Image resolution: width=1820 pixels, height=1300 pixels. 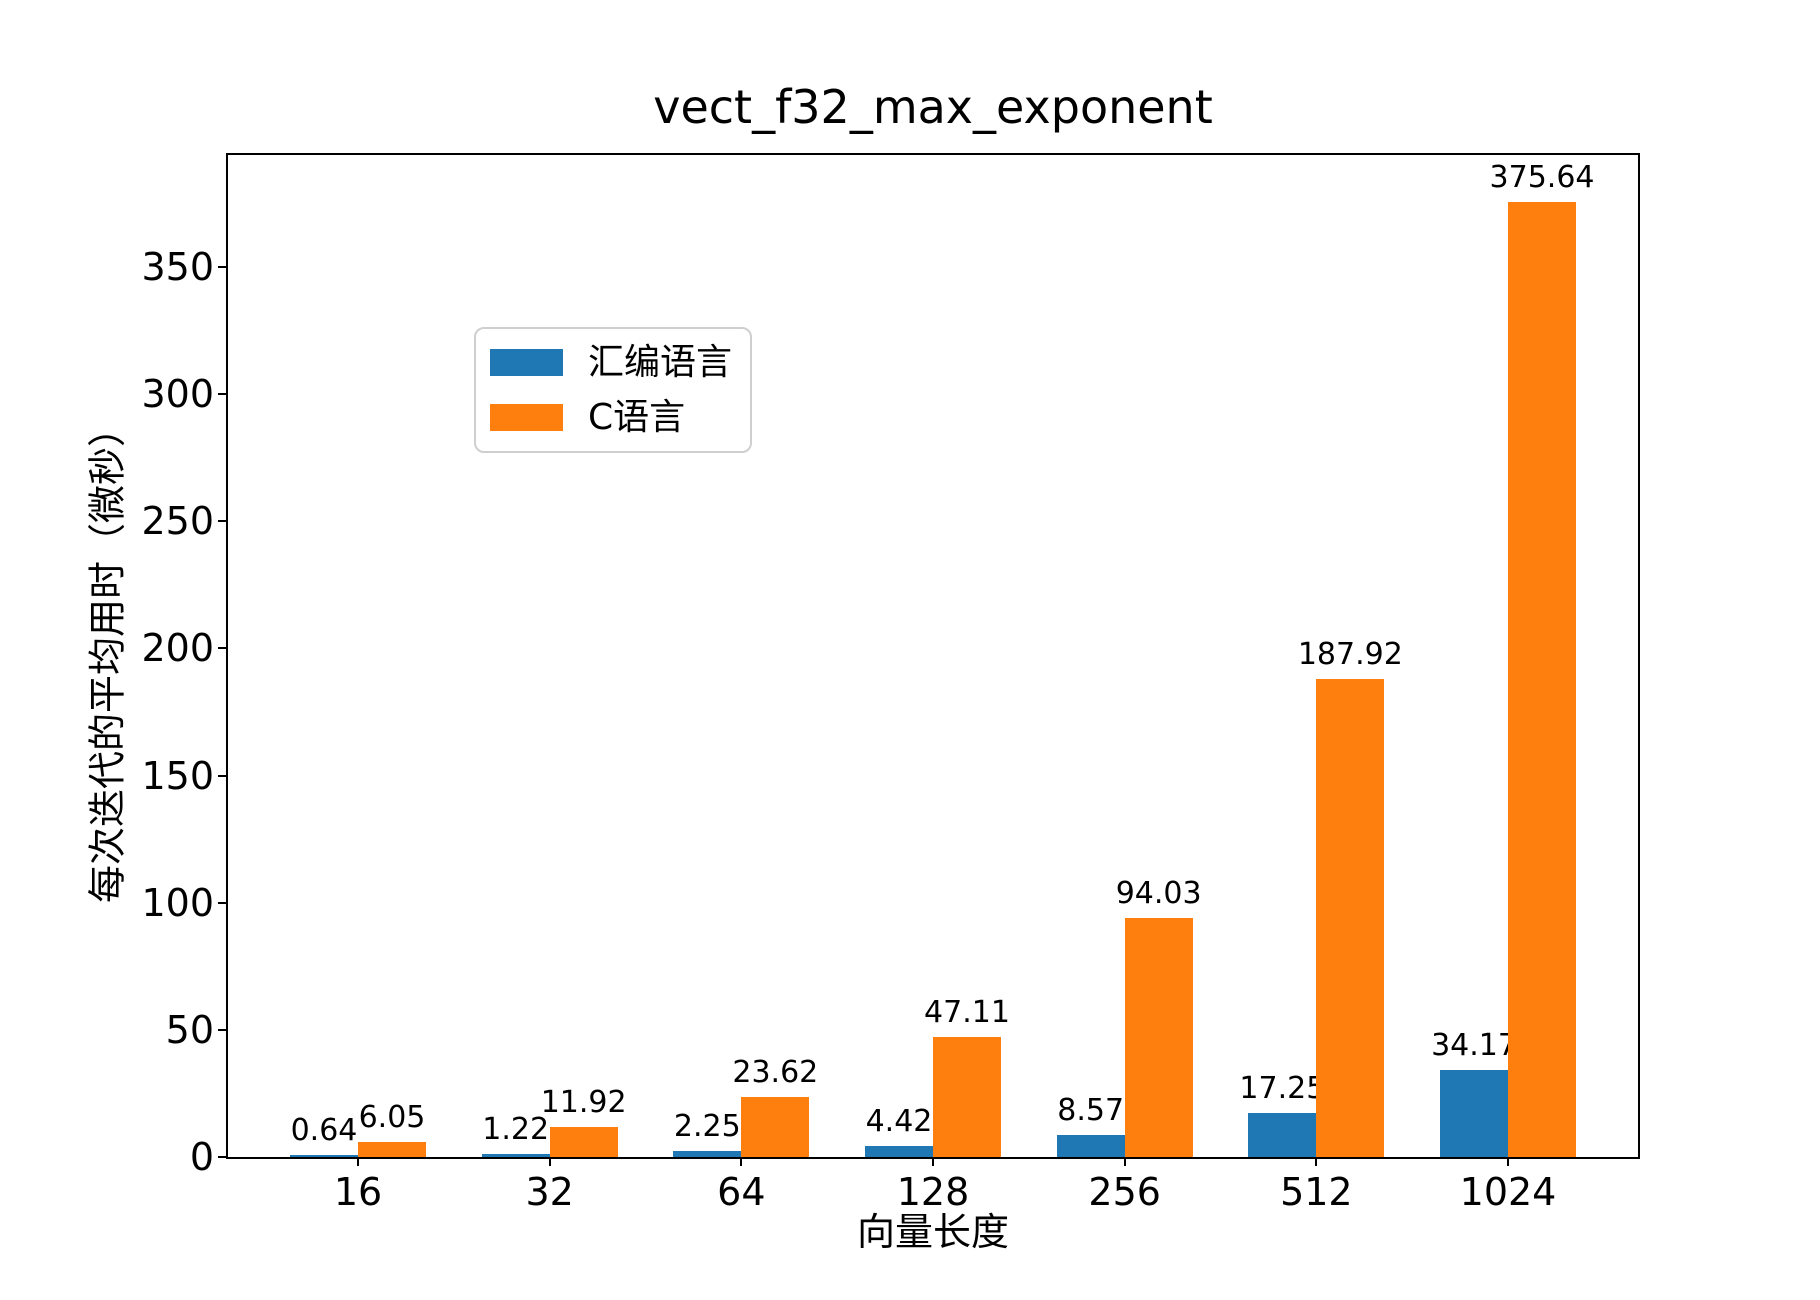 What do you see at coordinates (1158, 1037) in the screenshot?
I see `bar-C语言-256` at bounding box center [1158, 1037].